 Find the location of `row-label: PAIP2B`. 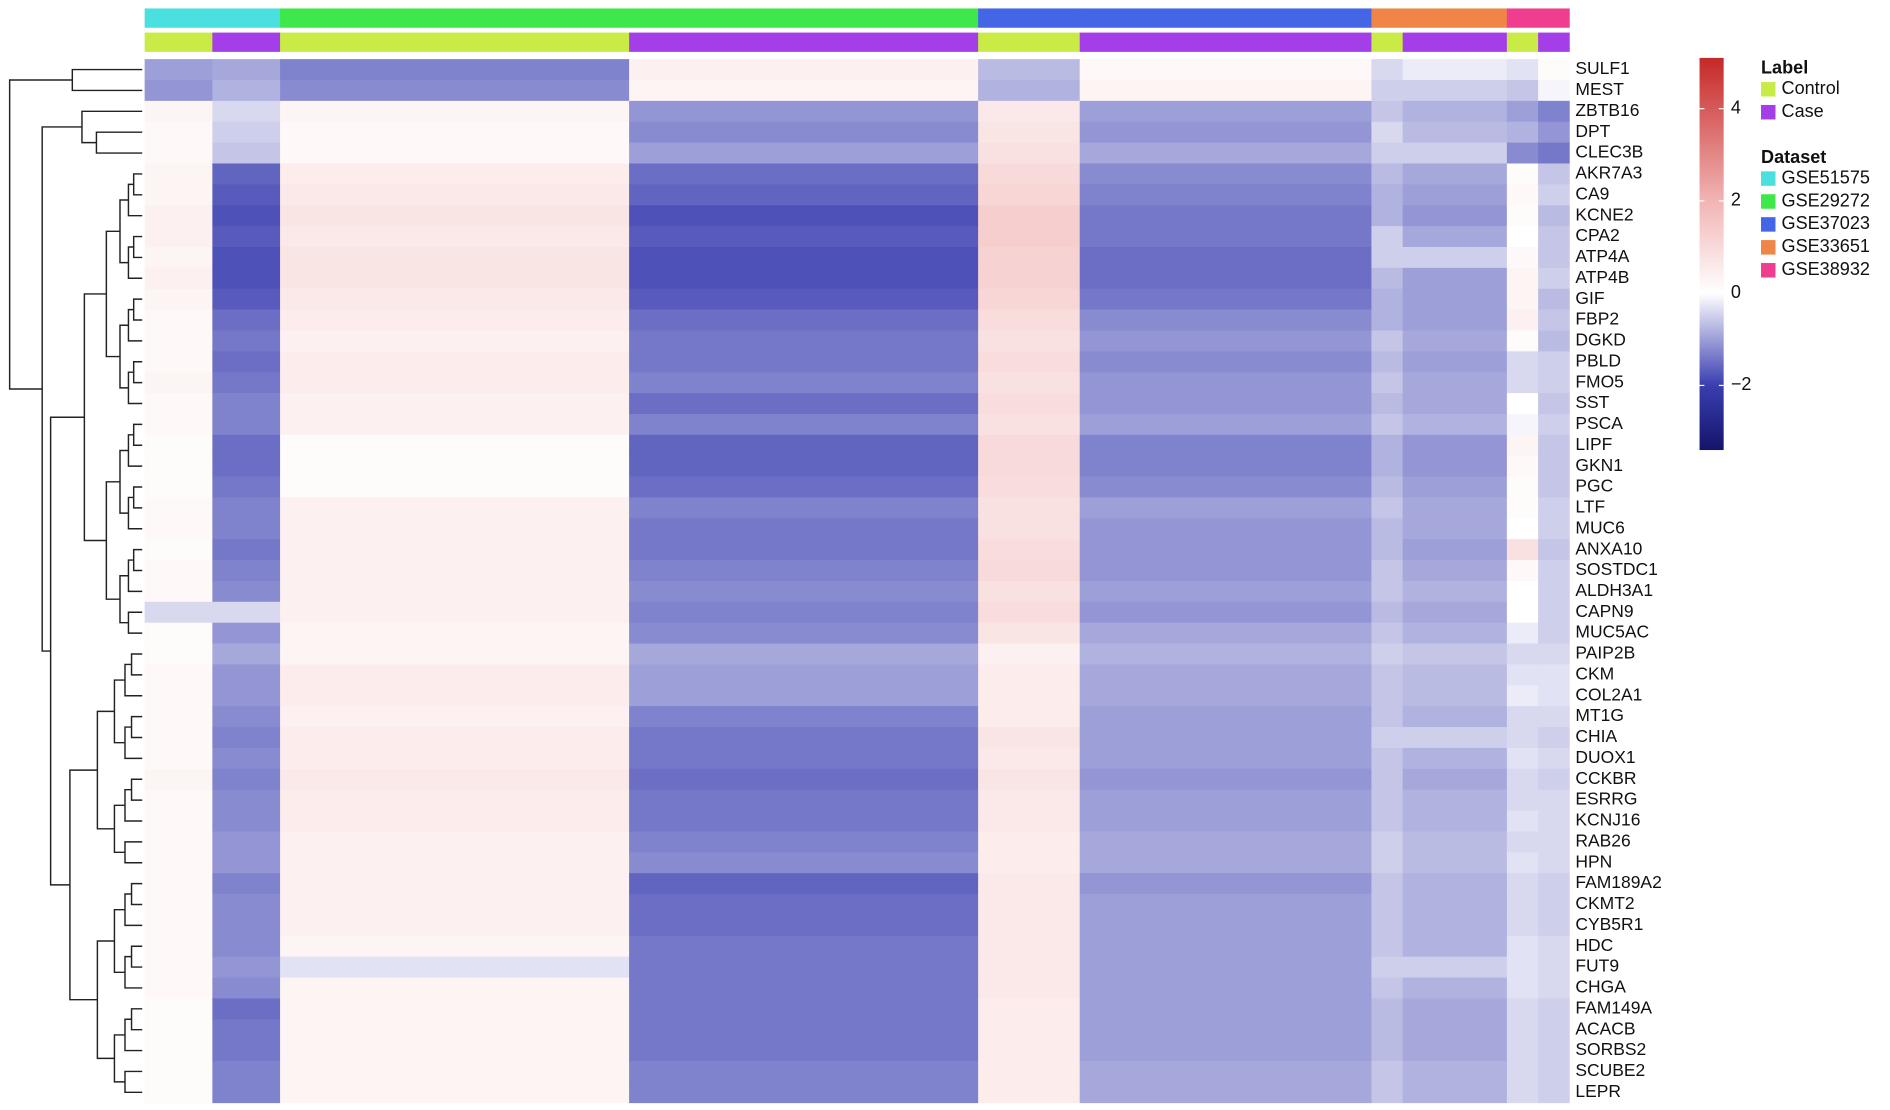

row-label: PAIP2B is located at coordinates (1605, 653).